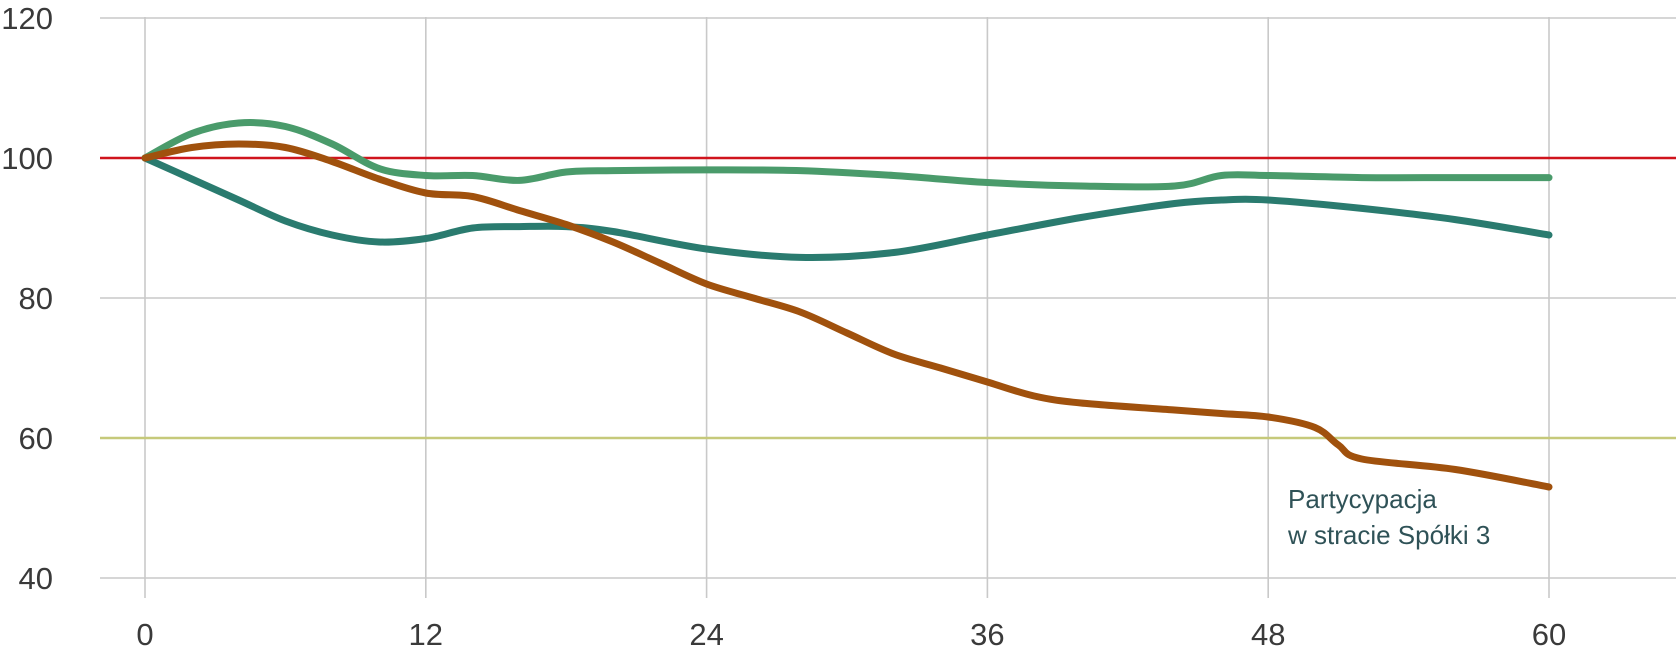 The height and width of the screenshot is (659, 1676). Describe the element at coordinates (144, 634) in the screenshot. I see `x-tick-label-0: 0` at that location.